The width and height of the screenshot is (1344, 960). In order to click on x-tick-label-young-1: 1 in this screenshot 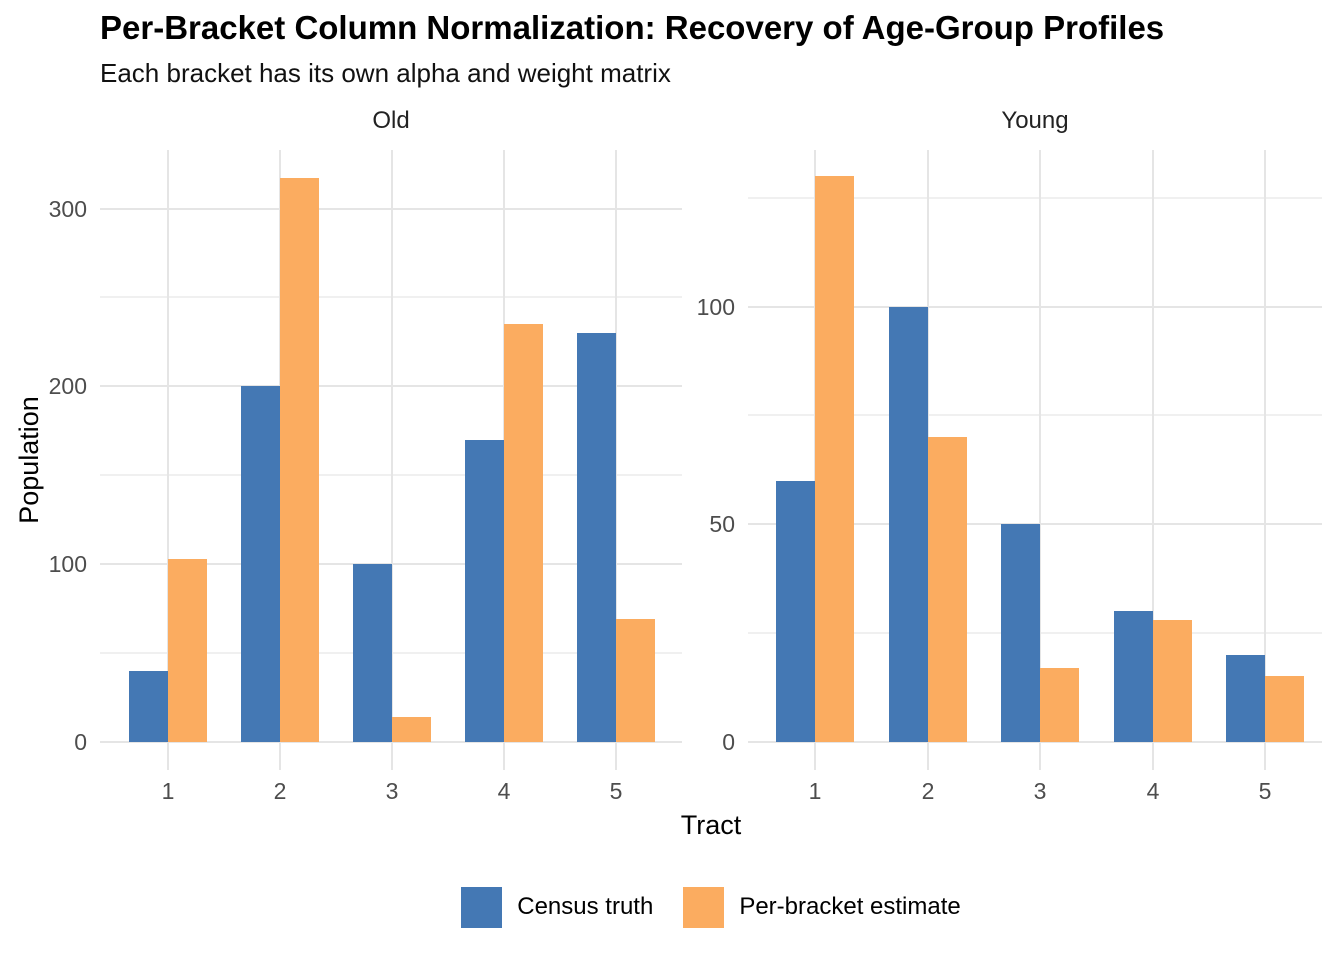, I will do `click(815, 791)`.